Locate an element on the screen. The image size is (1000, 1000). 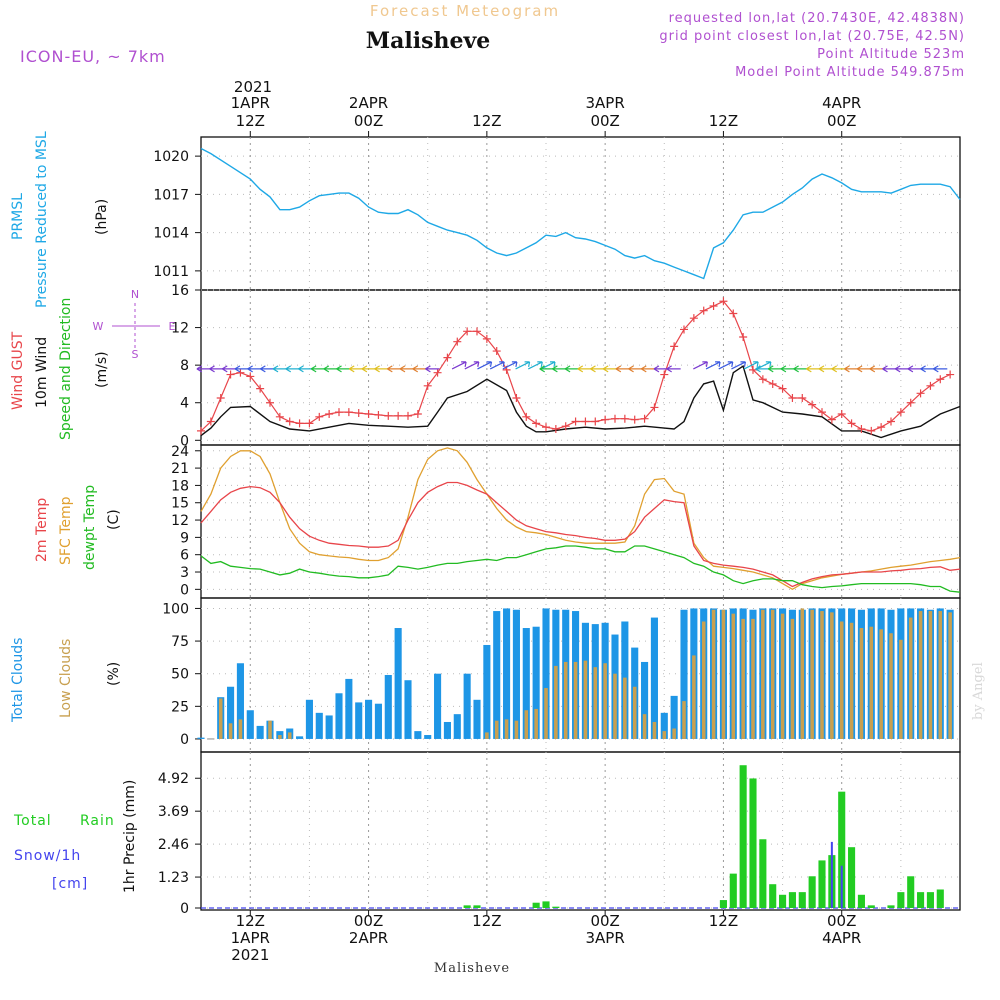
model-name: ICON-EU, ~ 7km is located at coordinates (93, 56).